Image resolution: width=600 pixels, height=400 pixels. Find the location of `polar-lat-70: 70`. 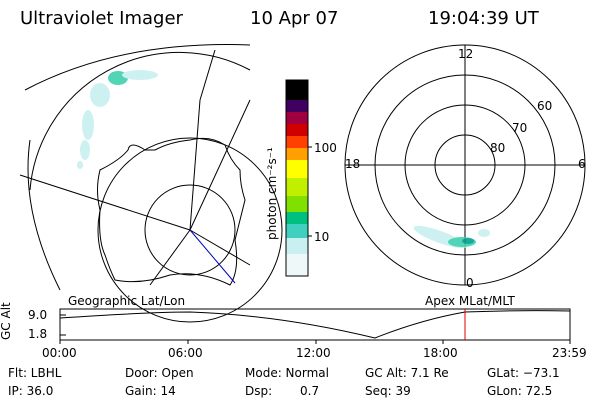

polar-lat-70: 70 is located at coordinates (520, 128).